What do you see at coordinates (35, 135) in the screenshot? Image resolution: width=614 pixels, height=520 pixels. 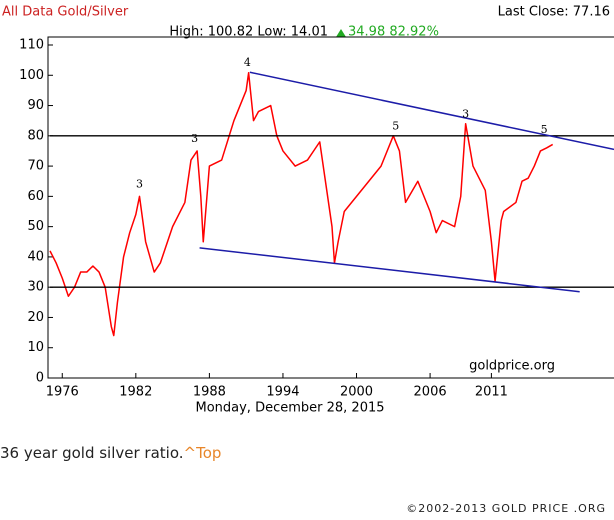 I see `y-tick-label: 80` at bounding box center [35, 135].